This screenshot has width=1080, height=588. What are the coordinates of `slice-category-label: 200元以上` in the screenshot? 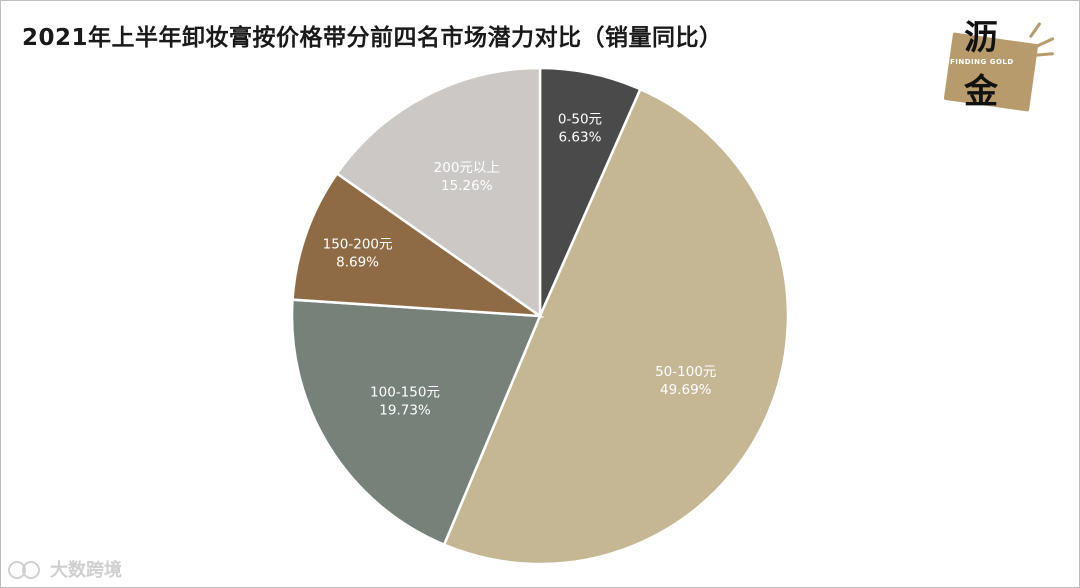 It's located at (467, 168).